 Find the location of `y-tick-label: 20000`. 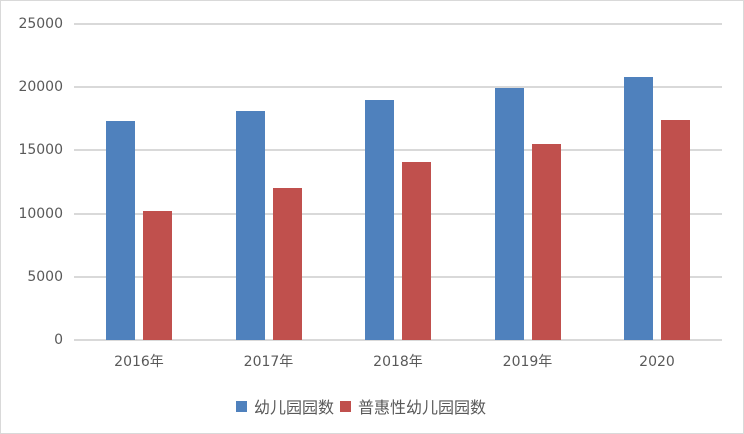

y-tick-label: 20000 is located at coordinates (40, 87).